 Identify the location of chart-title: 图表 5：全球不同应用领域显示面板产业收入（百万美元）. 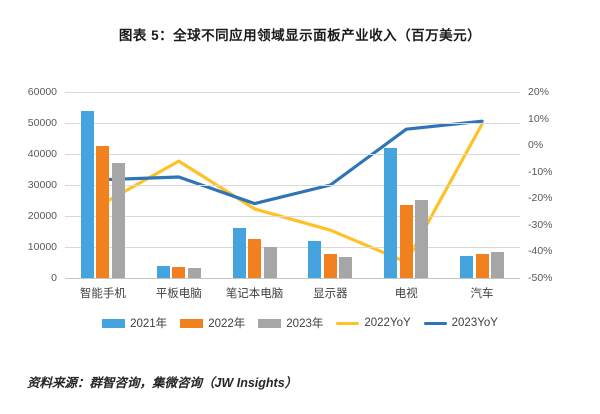
(300, 35).